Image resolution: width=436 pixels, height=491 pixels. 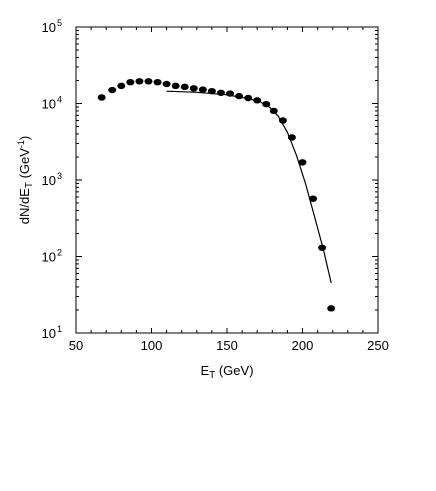 What do you see at coordinates (59, 176) in the screenshot?
I see `y-tick-exponent: 3` at bounding box center [59, 176].